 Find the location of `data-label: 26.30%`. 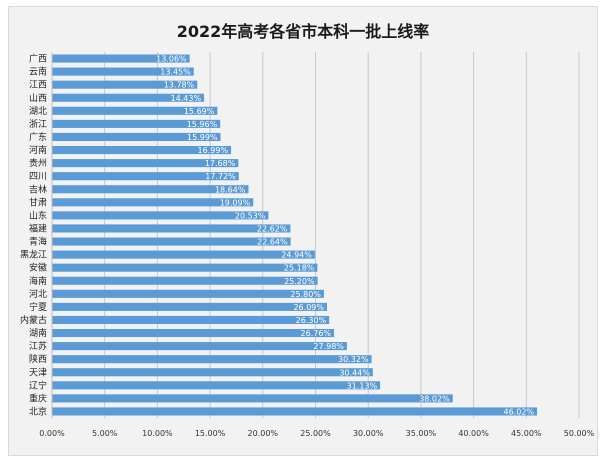

data-label: 26.30% is located at coordinates (311, 320).